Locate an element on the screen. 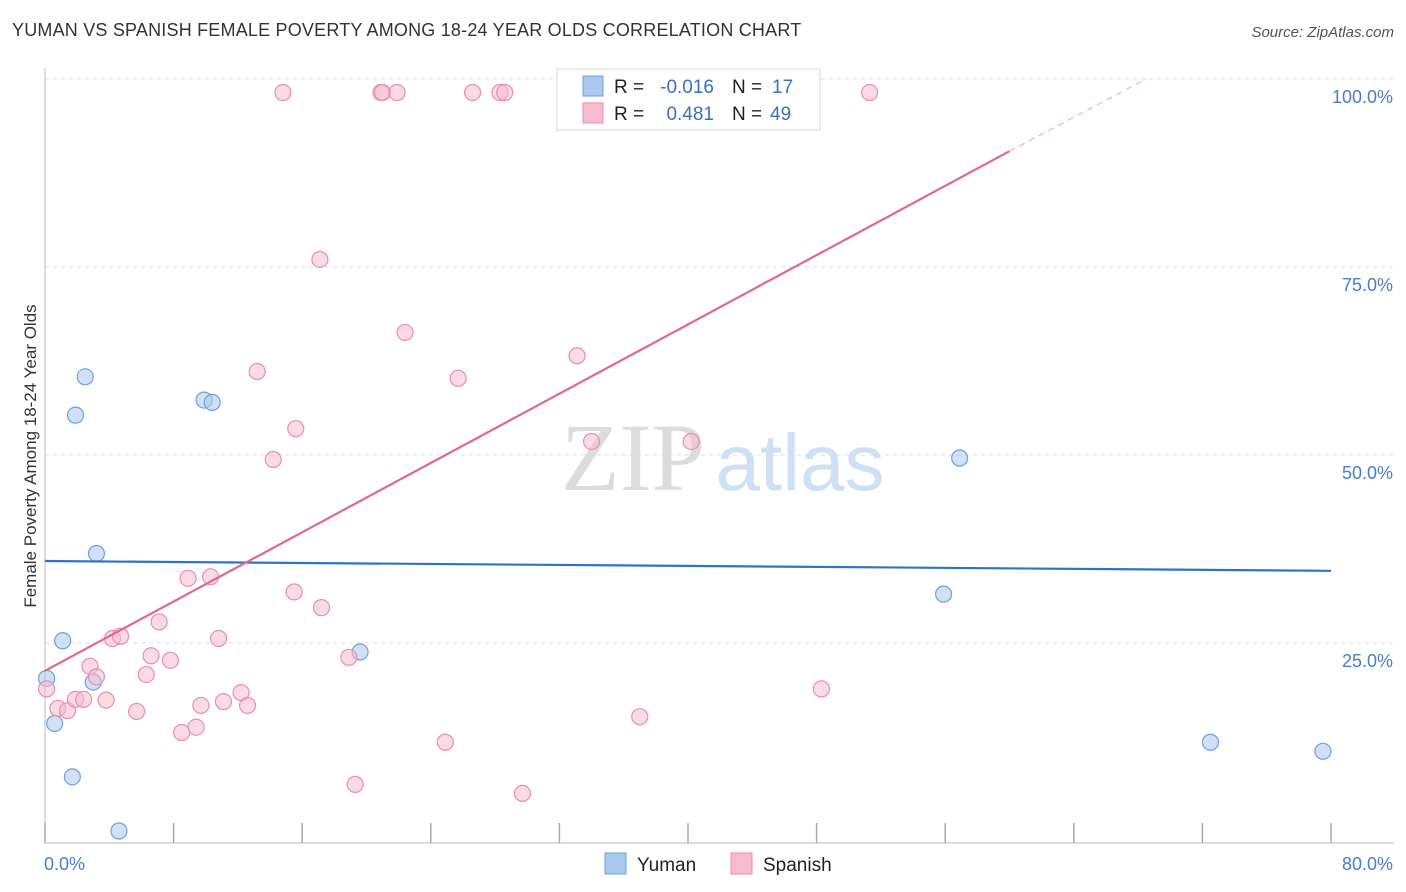 The width and height of the screenshot is (1406, 892). yuman-r-label: R = is located at coordinates (629, 87).